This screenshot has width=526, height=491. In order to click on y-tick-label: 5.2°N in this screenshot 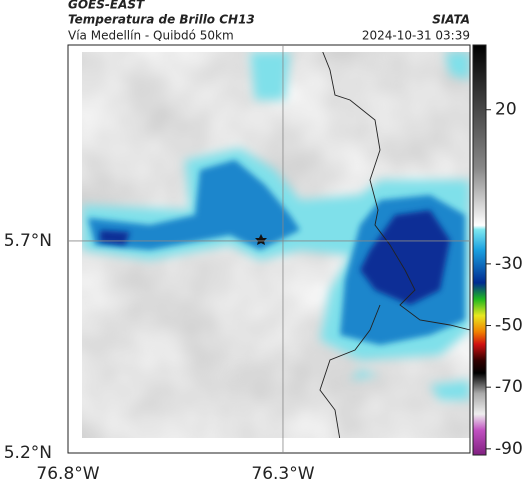, I will do `click(28, 453)`.